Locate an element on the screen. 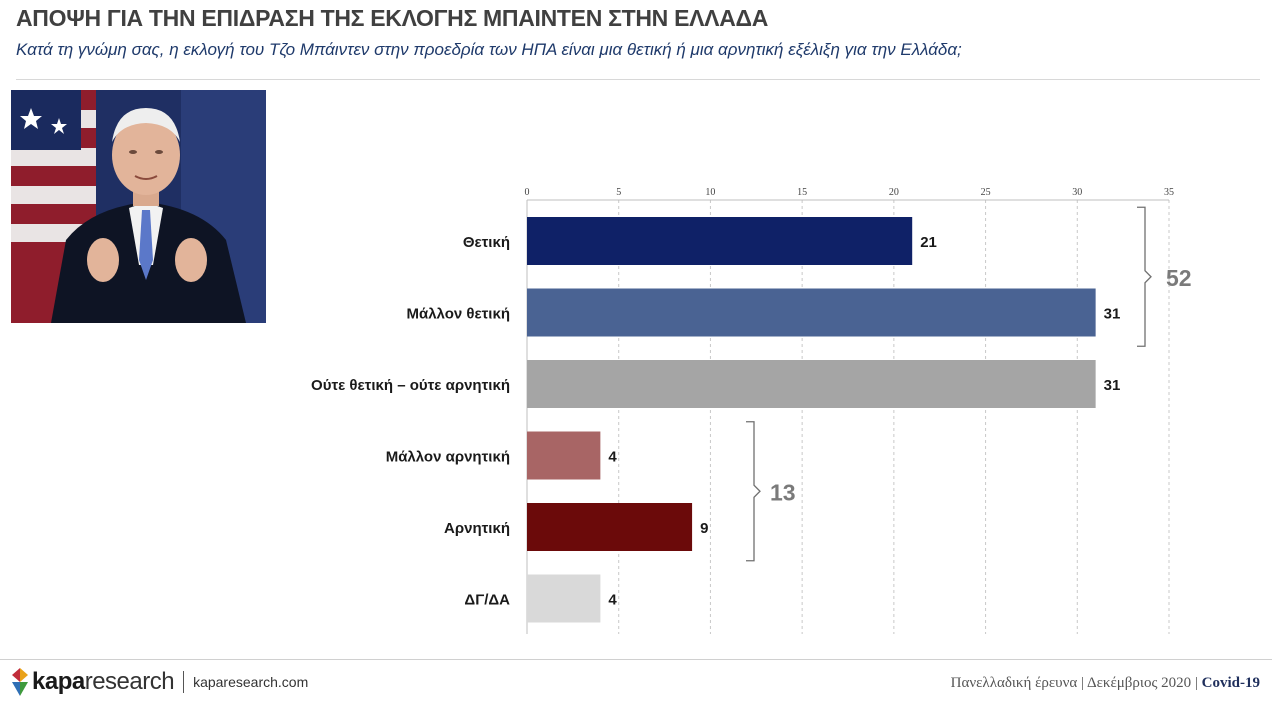 The height and width of the screenshot is (705, 1272). x-tick-label: 35 is located at coordinates (1169, 192).